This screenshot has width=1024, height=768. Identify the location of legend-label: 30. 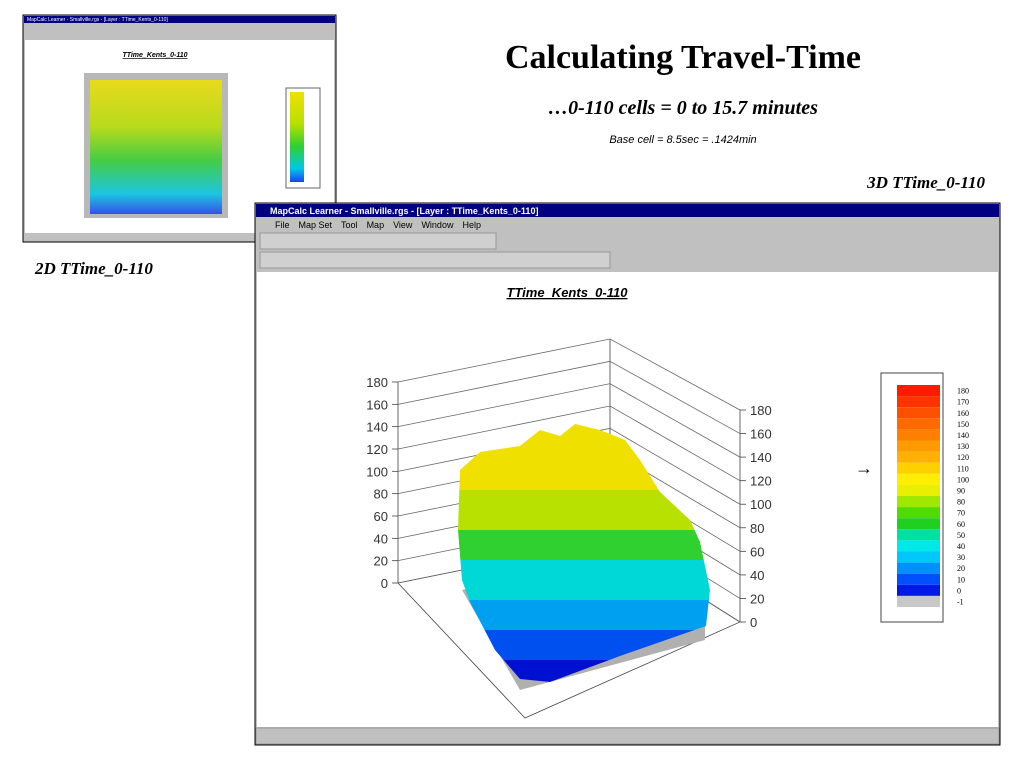
(961, 557).